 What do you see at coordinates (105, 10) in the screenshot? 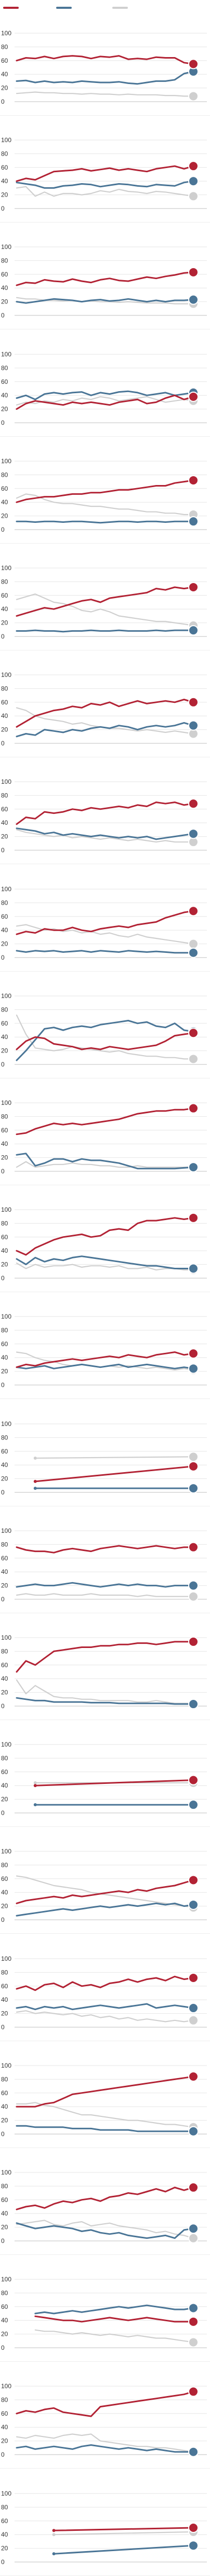
I see `chart-legend` at bounding box center [105, 10].